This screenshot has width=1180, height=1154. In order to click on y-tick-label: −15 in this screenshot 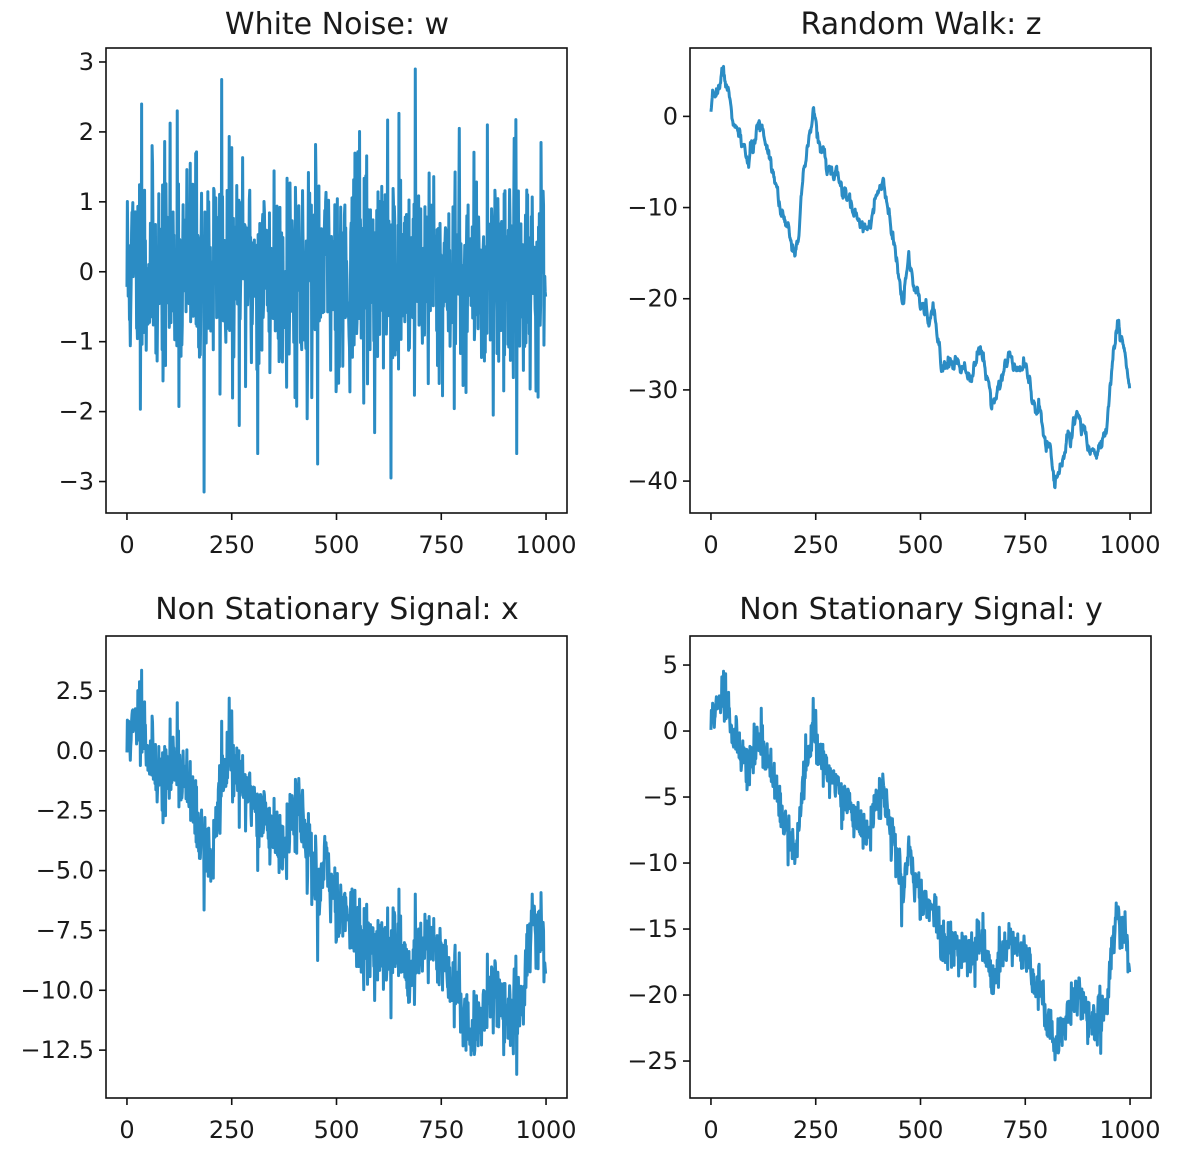, I will do `click(652, 929)`.